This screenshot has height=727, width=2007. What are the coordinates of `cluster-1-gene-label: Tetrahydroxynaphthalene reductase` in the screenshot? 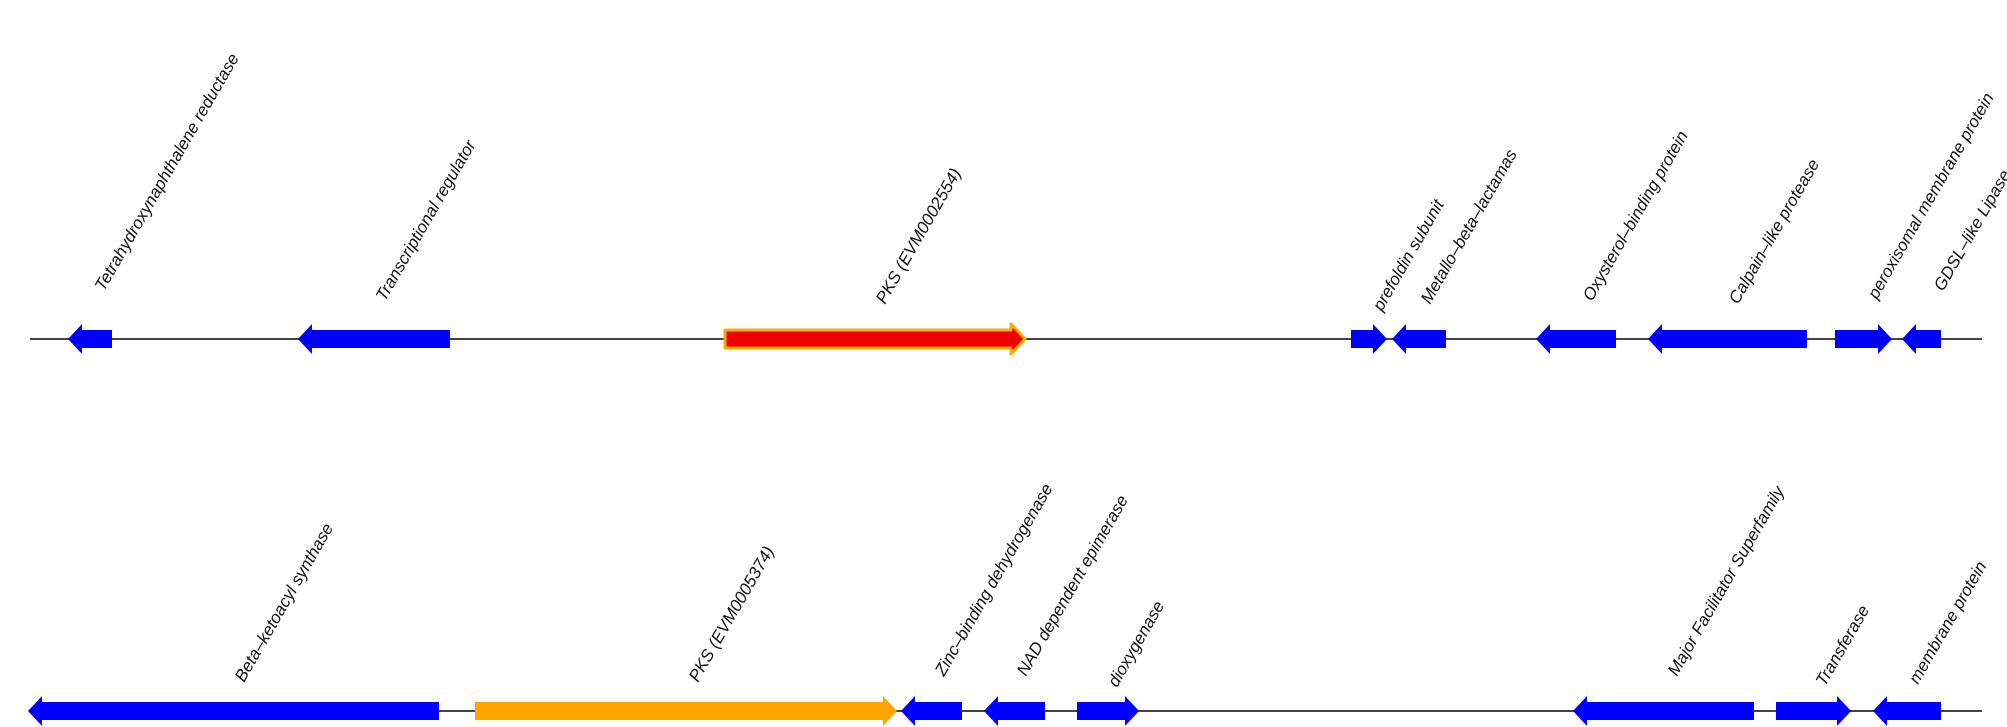 It's located at (167, 172).